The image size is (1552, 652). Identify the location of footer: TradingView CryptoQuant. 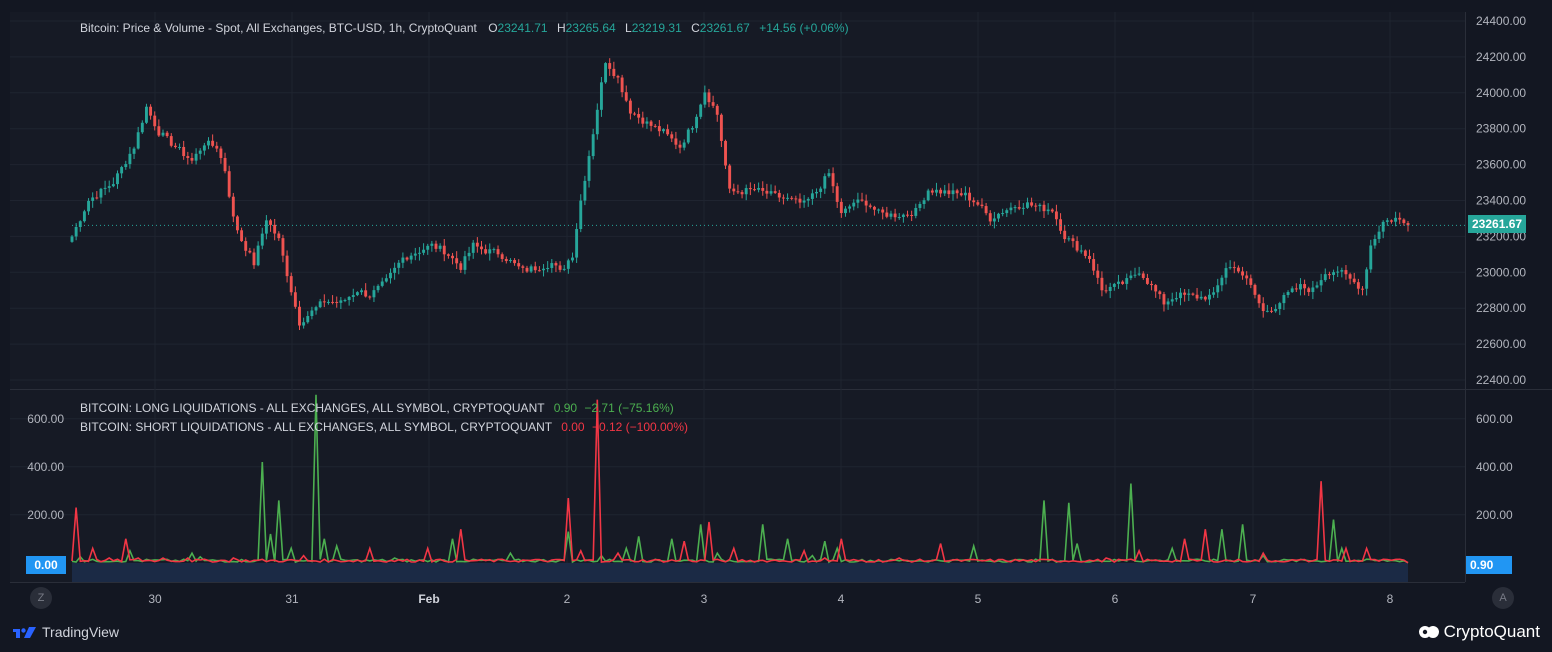
(776, 633).